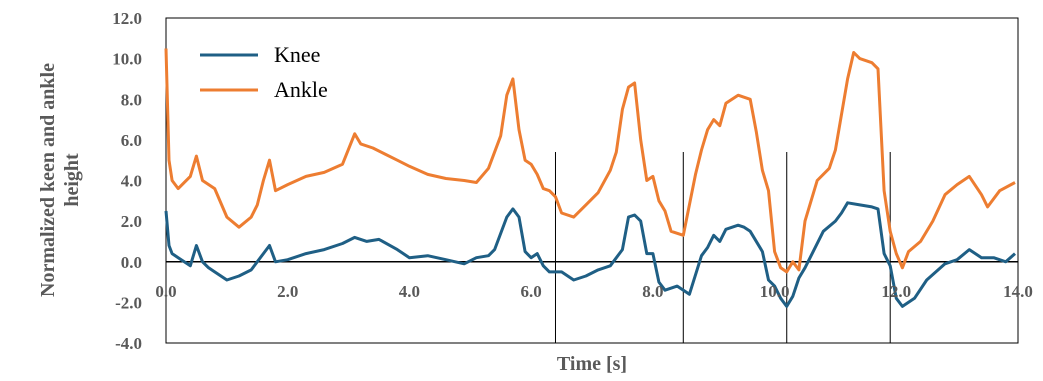  I want to click on x-tick-label: 14.0, so click(1018, 291).